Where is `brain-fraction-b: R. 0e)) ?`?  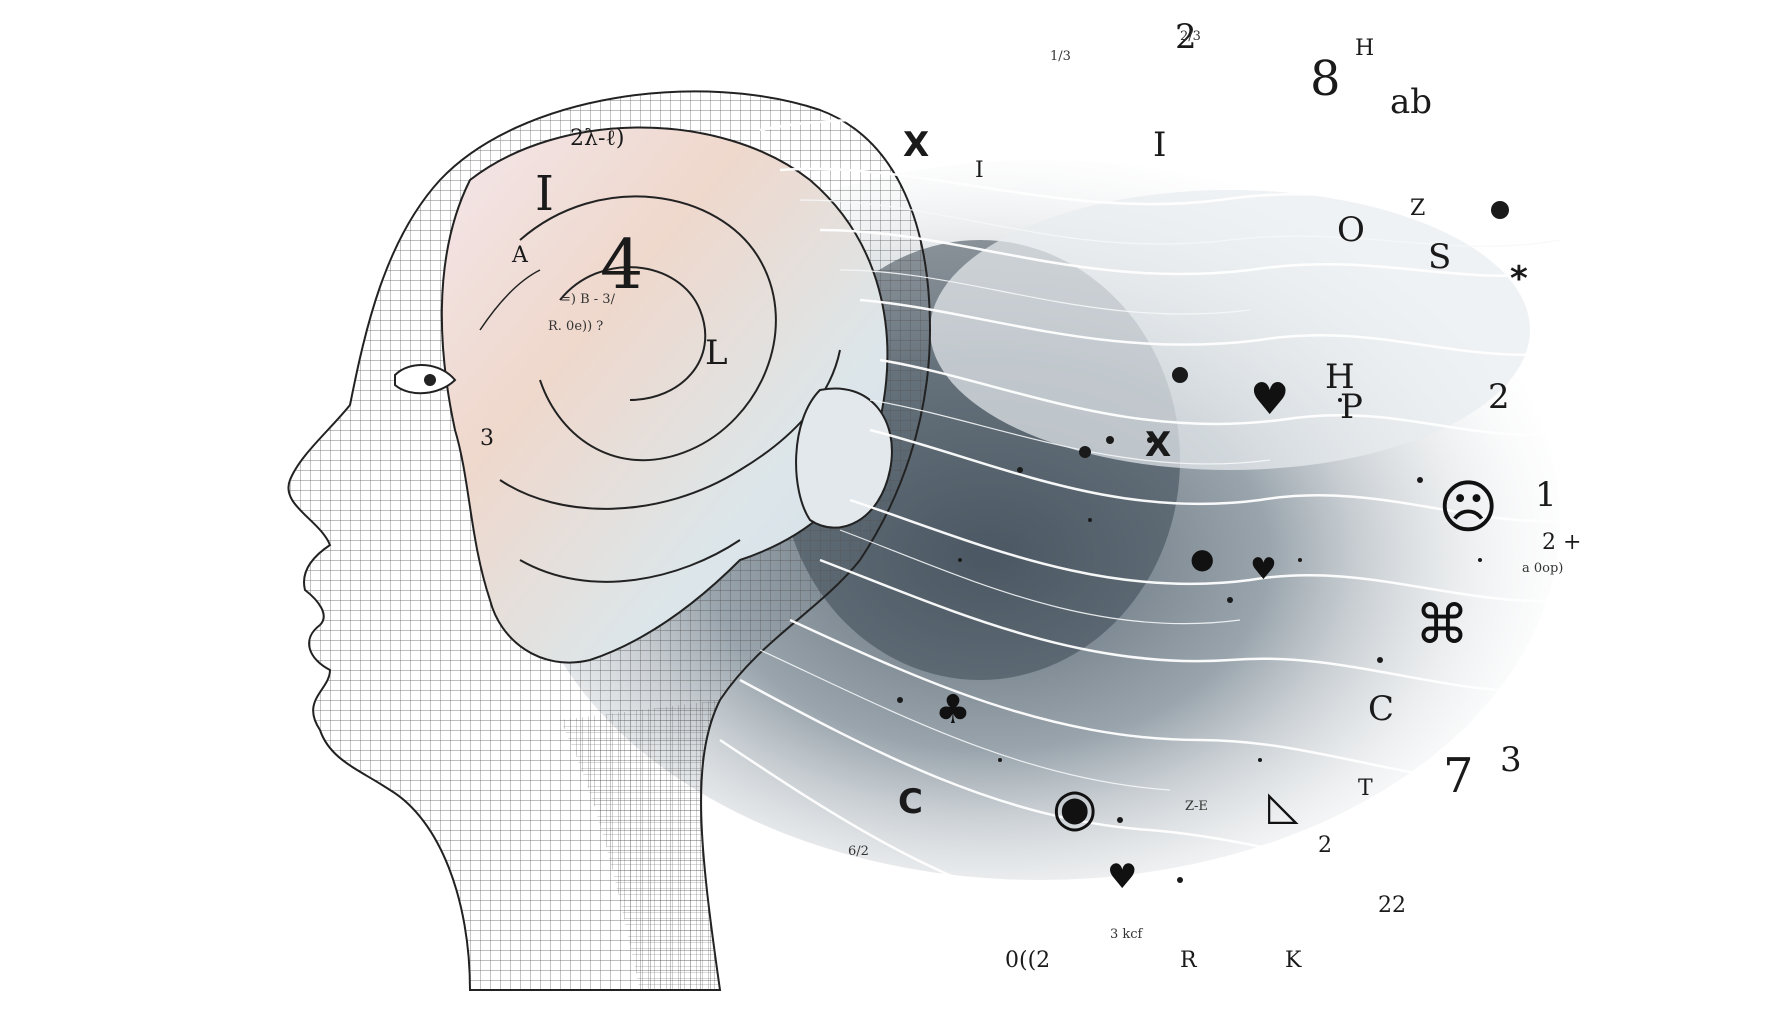
brain-fraction-b: R. 0e)) ? is located at coordinates (575, 326).